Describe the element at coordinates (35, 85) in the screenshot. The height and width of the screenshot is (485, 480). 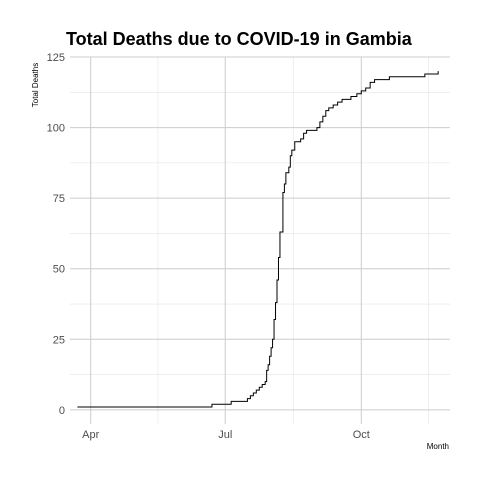
I see `y-axis-label: Total Deaths` at that location.